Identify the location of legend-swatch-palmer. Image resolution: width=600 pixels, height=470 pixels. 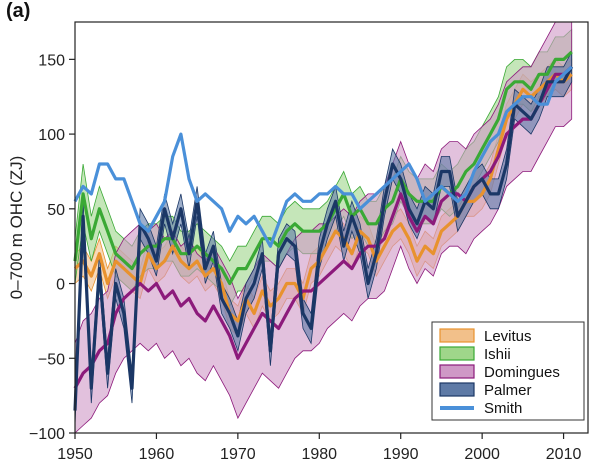
(457, 389).